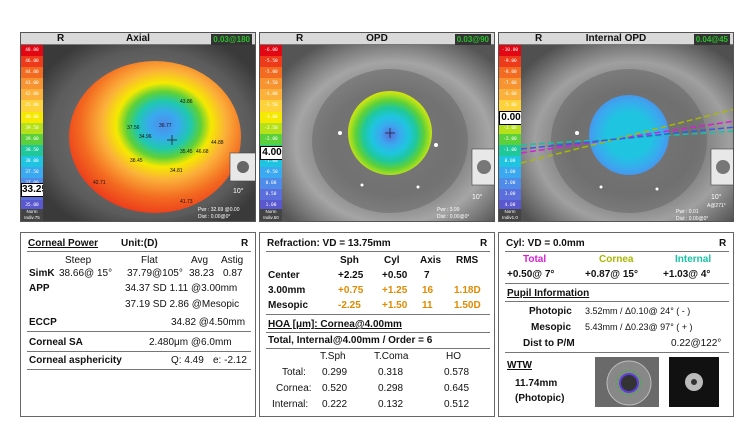  Describe the element at coordinates (214, 217) in the screenshot. I see `axial-dist: Dist : 0.00@0°` at that location.